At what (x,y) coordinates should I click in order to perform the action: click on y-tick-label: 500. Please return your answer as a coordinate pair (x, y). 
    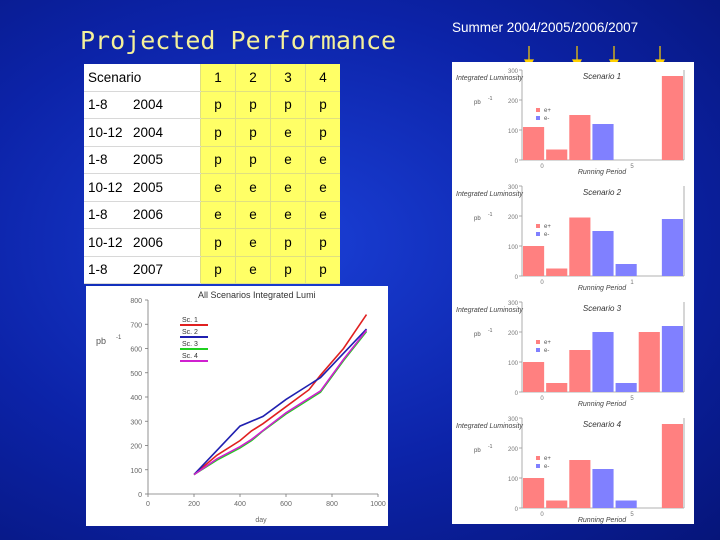
    Looking at the image, I should click on (136, 374).